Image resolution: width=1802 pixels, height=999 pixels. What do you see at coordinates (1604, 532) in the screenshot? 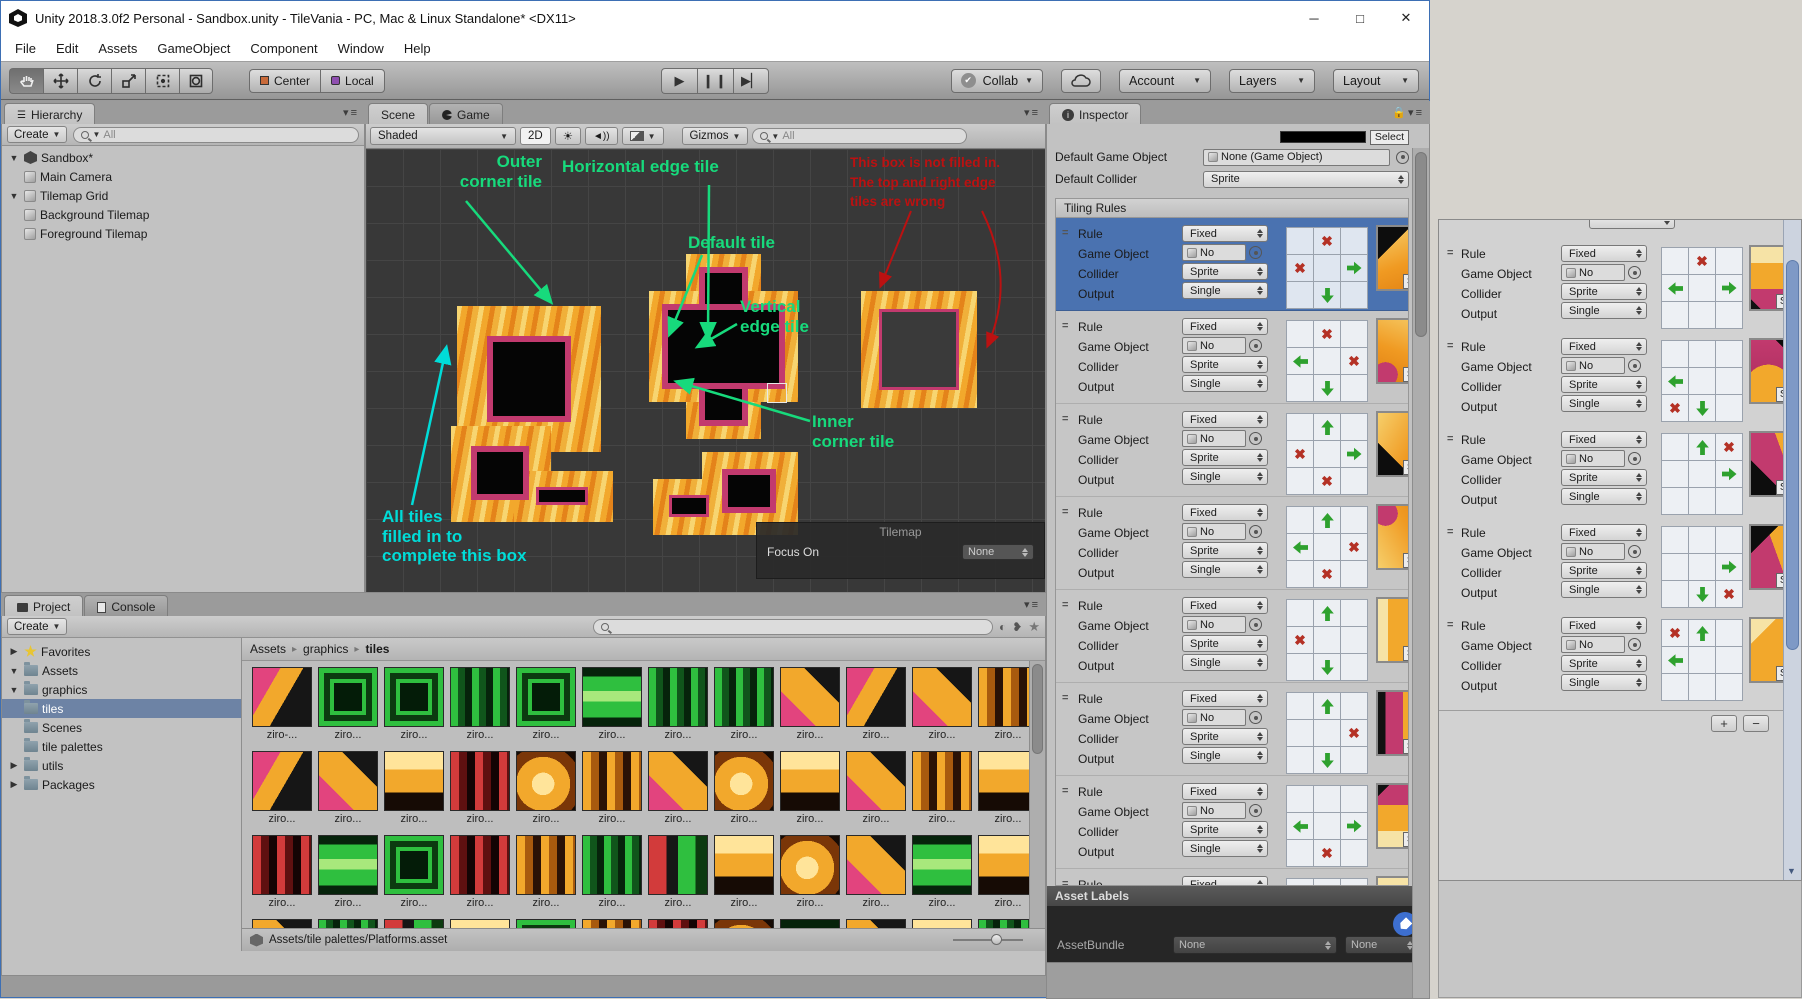
I see `rule-type-dropdown: Fixed` at bounding box center [1604, 532].